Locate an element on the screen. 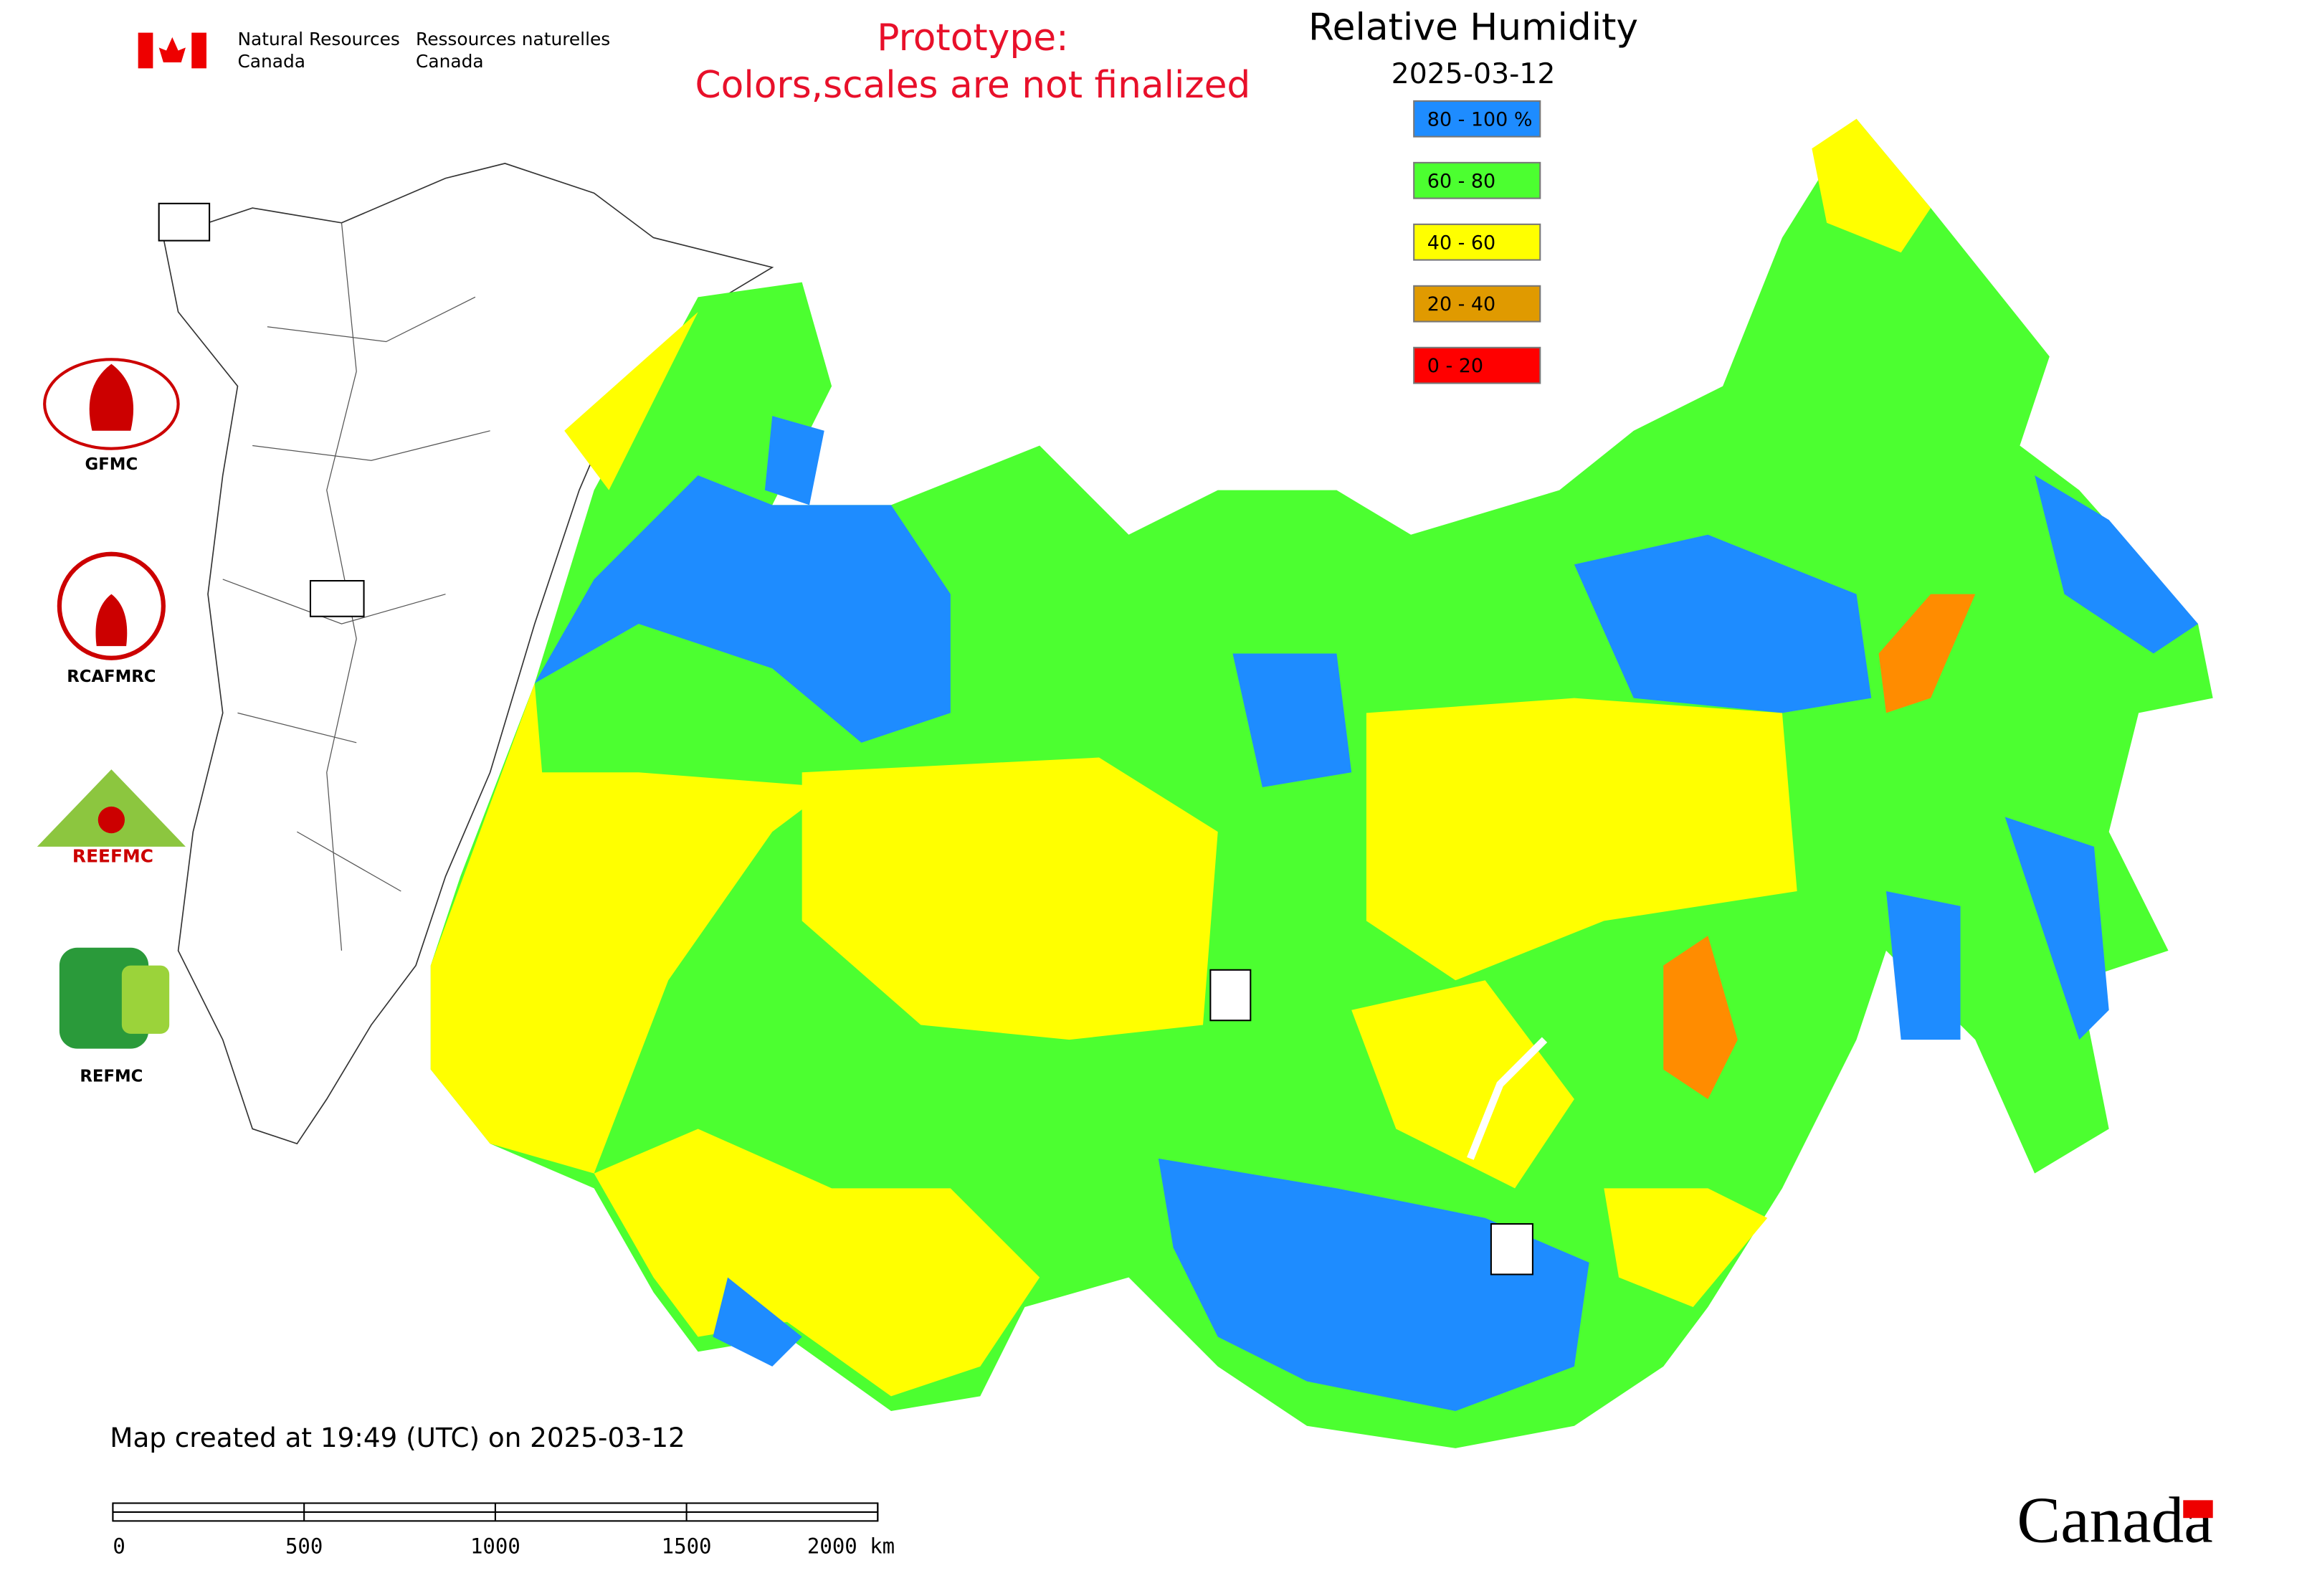 This screenshot has width=2302, height=1596. scale-label: 500 is located at coordinates (304, 1546).